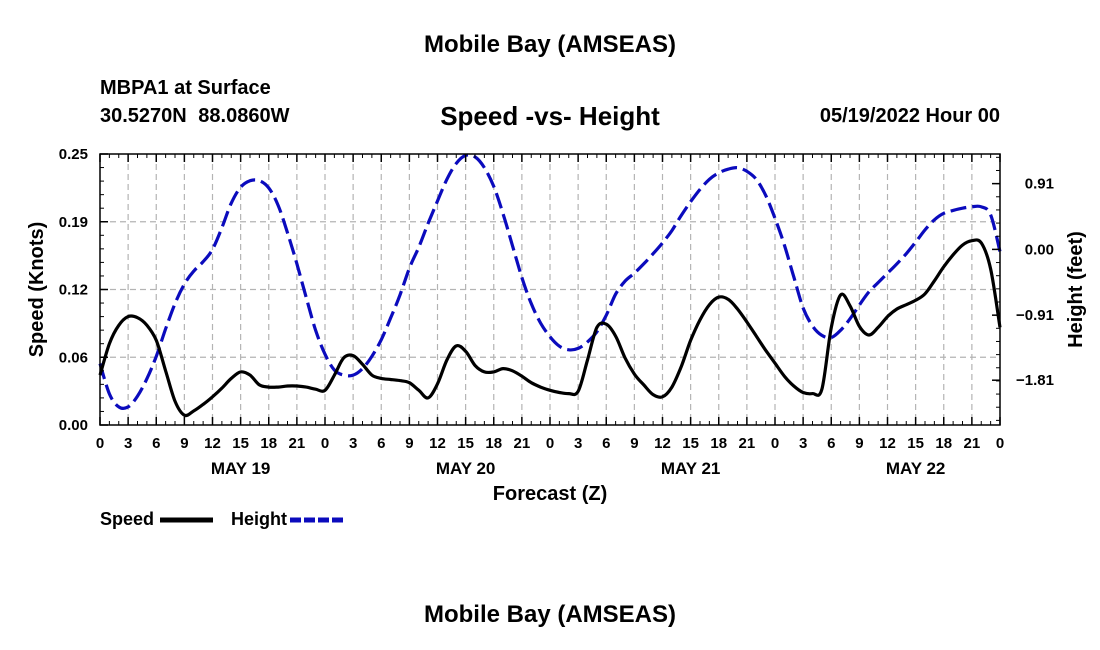 This screenshot has width=1100, height=650. Describe the element at coordinates (691, 468) in the screenshot. I see `day-label: MAY 21` at that location.